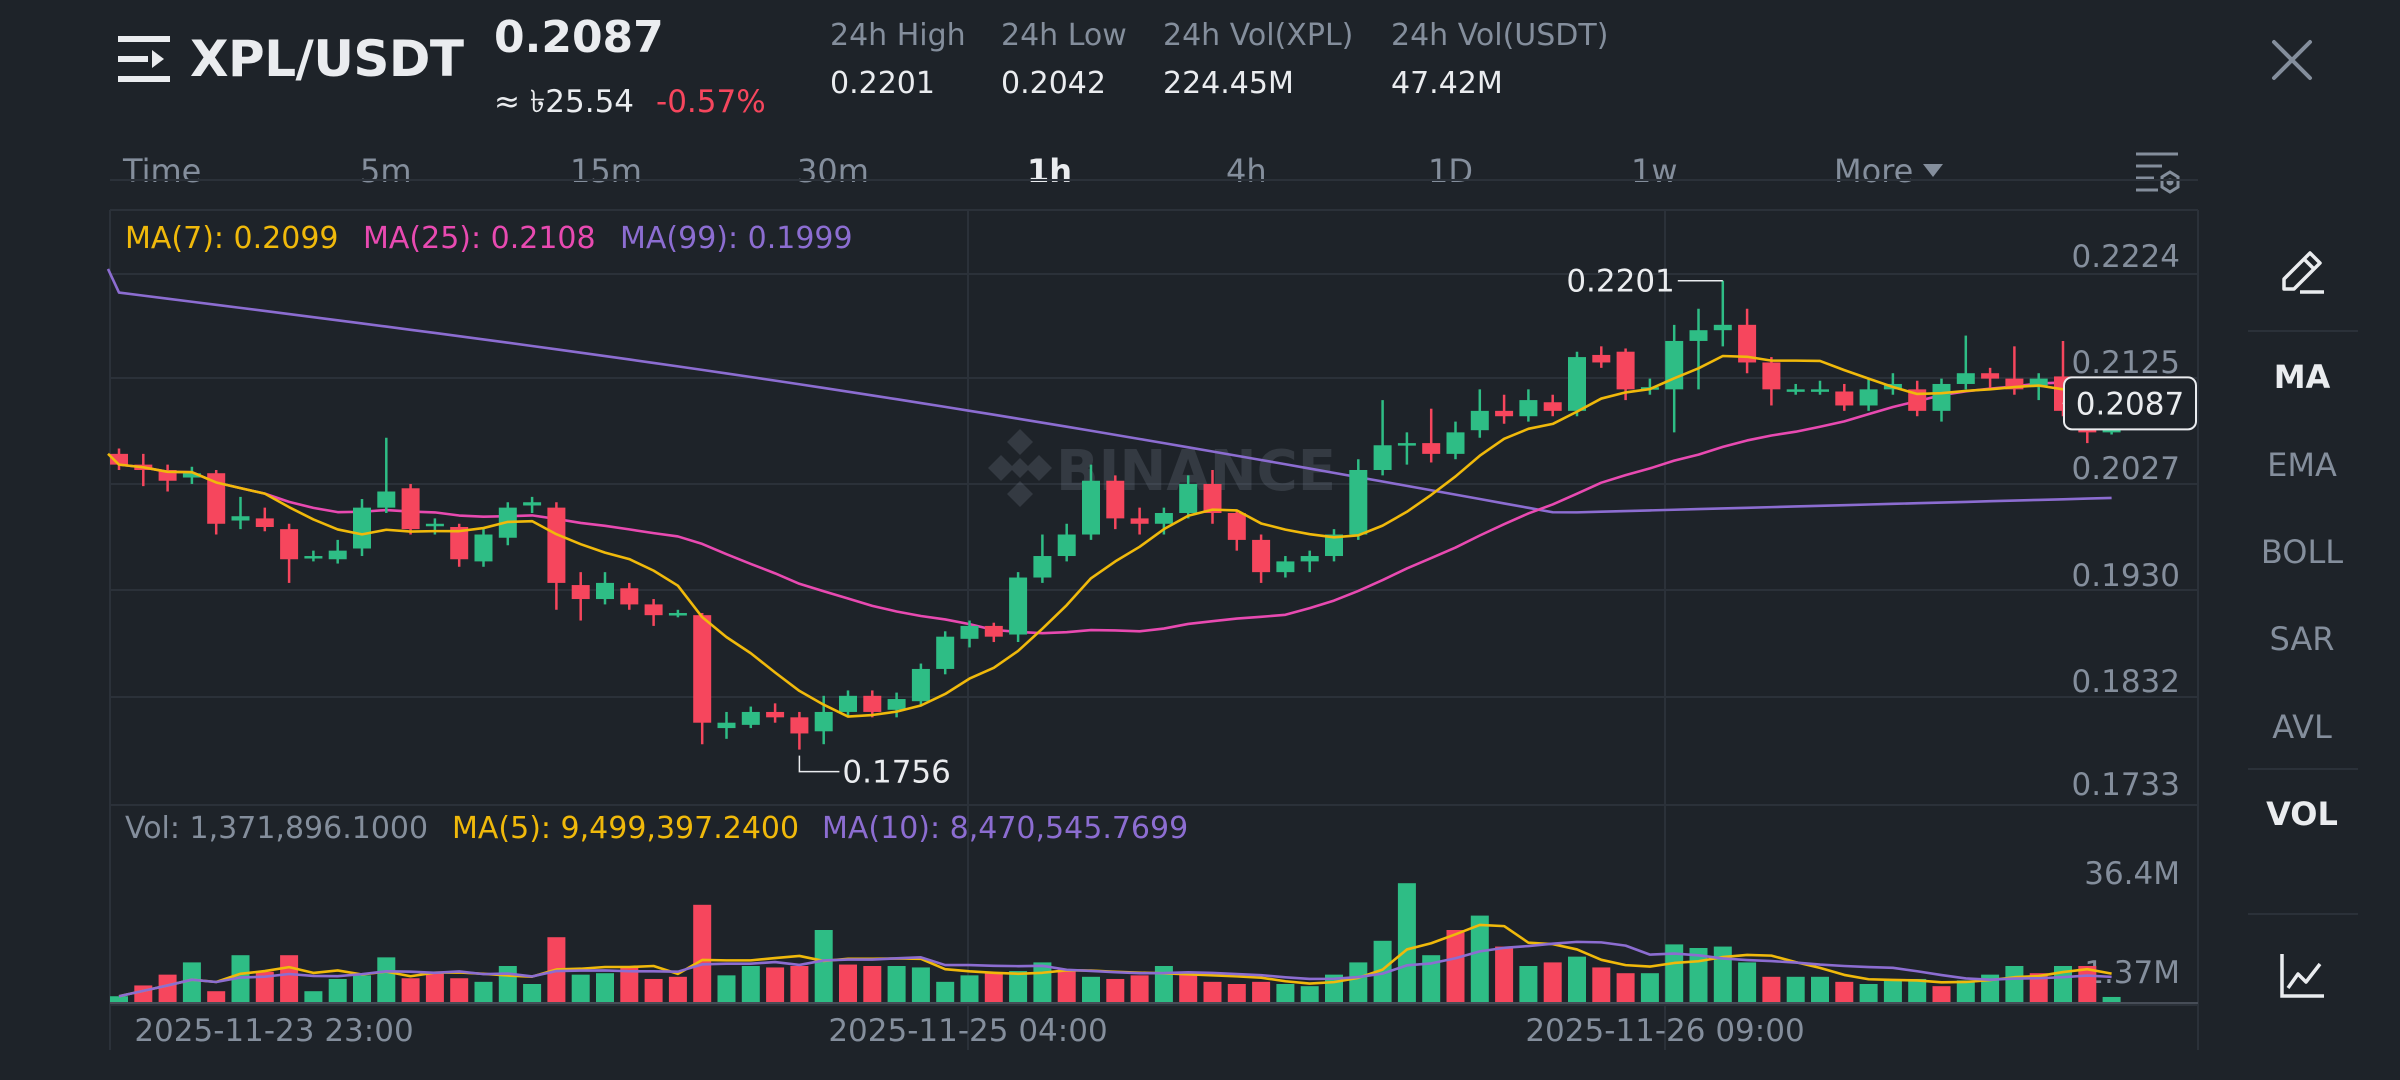 Image resolution: width=2400 pixels, height=1080 pixels. What do you see at coordinates (1664, 1031) in the screenshot?
I see `time-tick-label: 2025-11-26 09:00` at bounding box center [1664, 1031].